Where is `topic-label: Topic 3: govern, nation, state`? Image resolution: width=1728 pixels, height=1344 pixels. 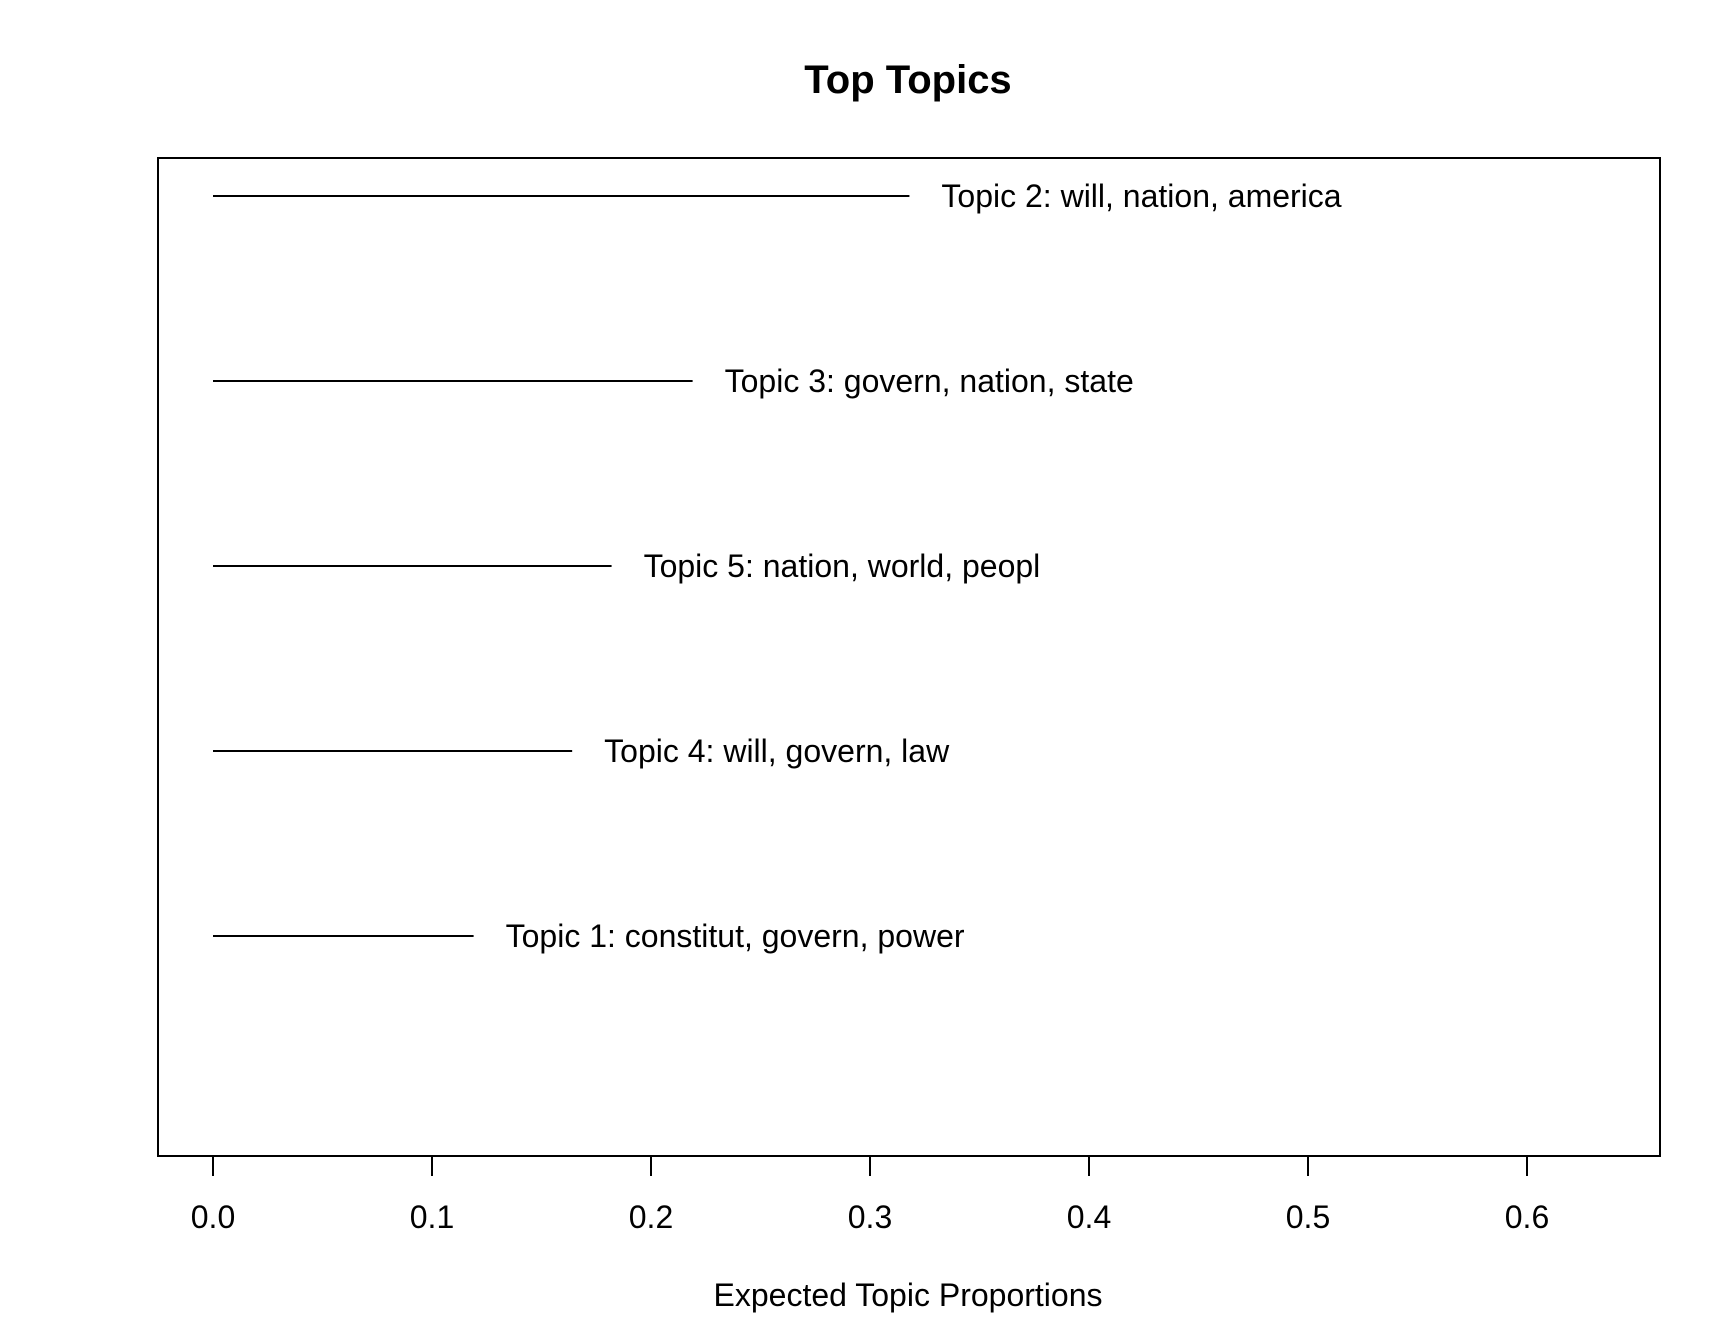 topic-label: Topic 3: govern, nation, state is located at coordinates (929, 381).